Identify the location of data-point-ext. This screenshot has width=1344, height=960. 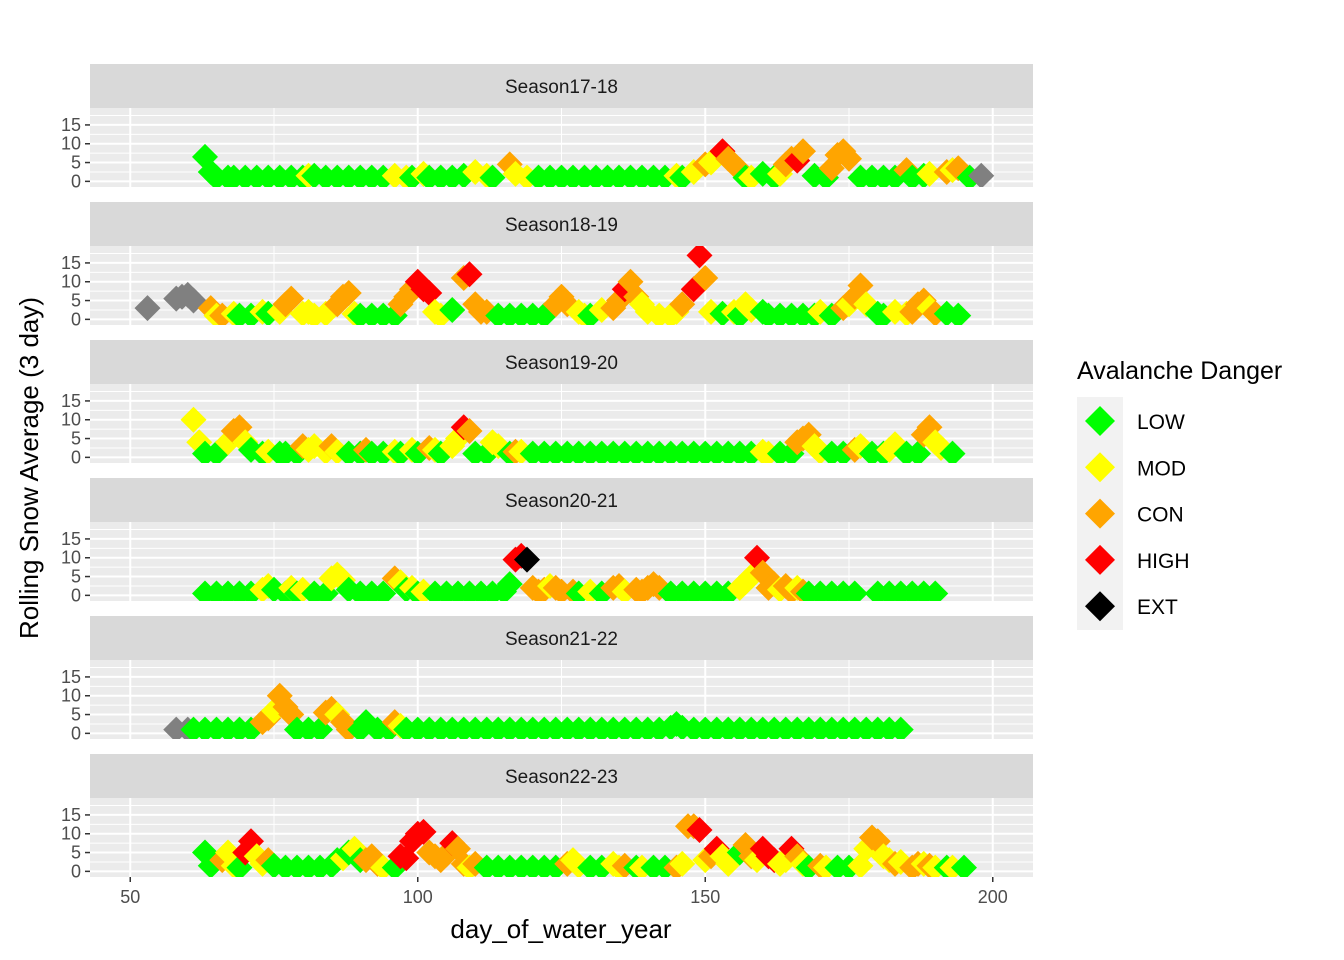
(527, 559).